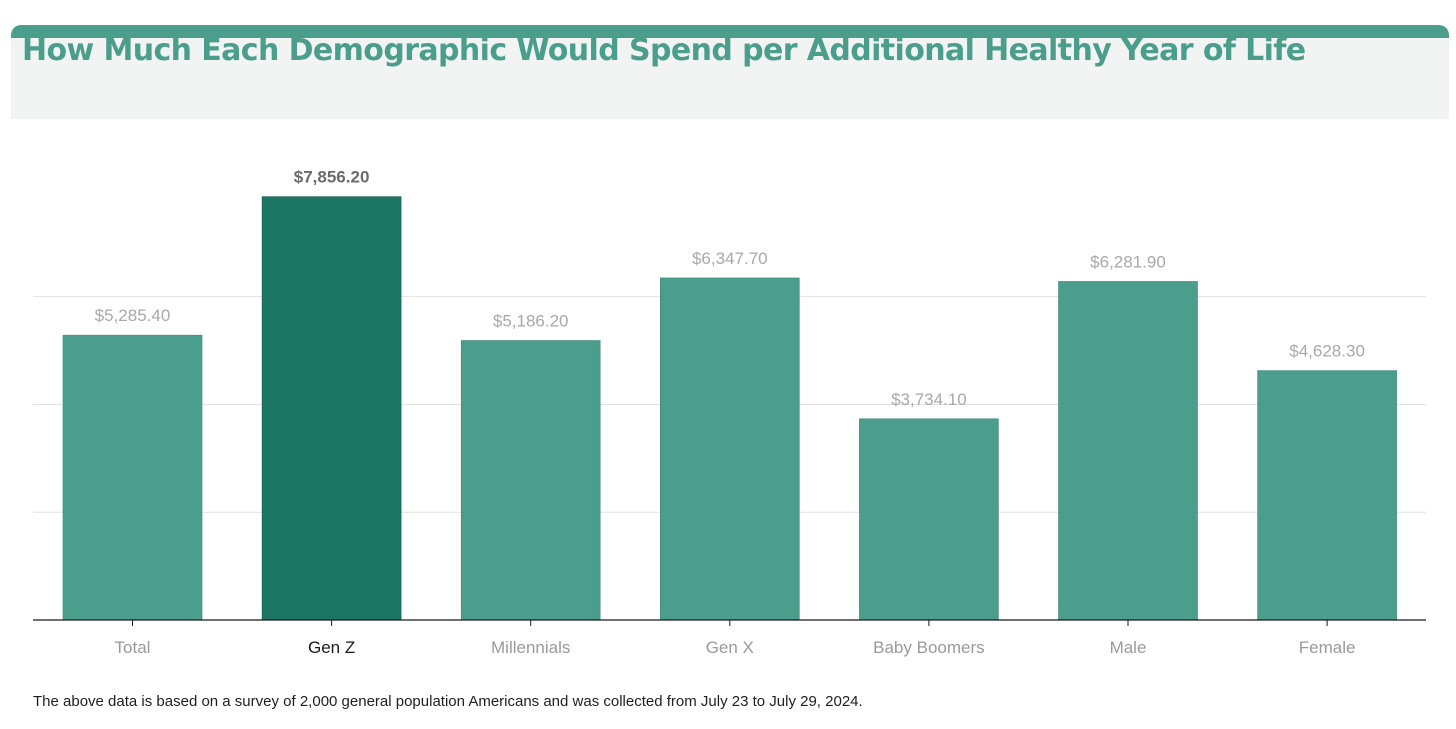 The width and height of the screenshot is (1456, 729). What do you see at coordinates (1128, 261) in the screenshot?
I see `data-label: $6,281.90` at bounding box center [1128, 261].